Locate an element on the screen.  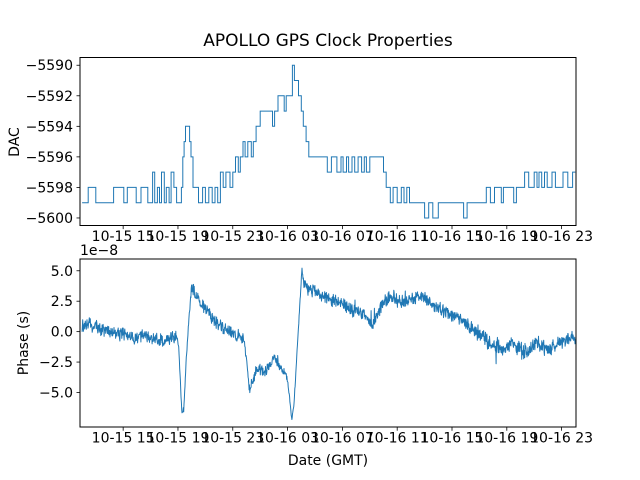
phase-ytick-label: 5.0 is located at coordinates (62, 272).